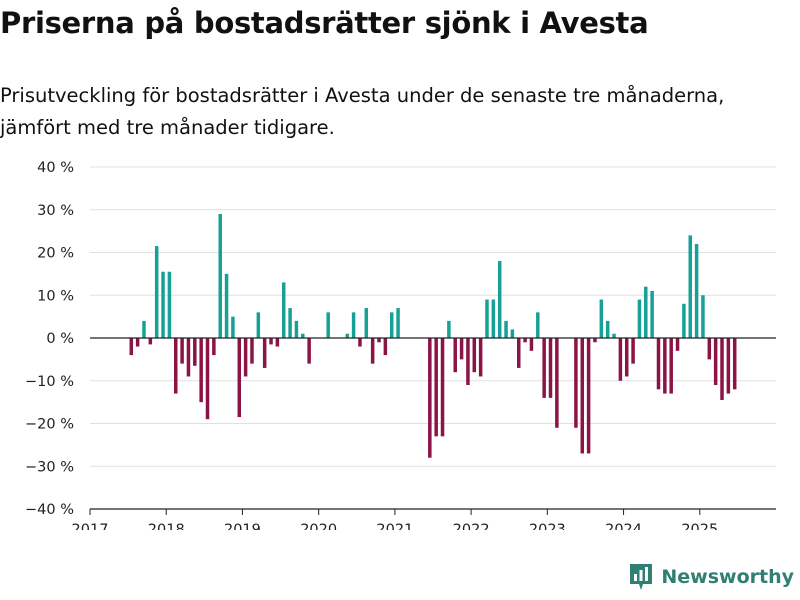 The image size is (800, 600). I want to click on y-tick-label: −20 %, so click(49, 425).